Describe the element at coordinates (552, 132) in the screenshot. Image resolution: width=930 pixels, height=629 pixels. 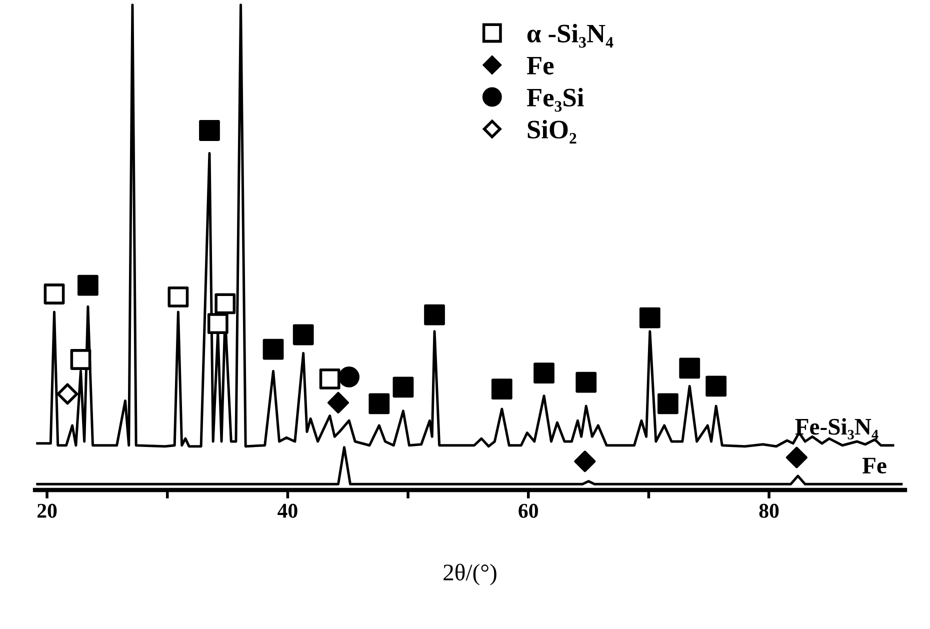
I see `legend-label: SiO₂` at that location.